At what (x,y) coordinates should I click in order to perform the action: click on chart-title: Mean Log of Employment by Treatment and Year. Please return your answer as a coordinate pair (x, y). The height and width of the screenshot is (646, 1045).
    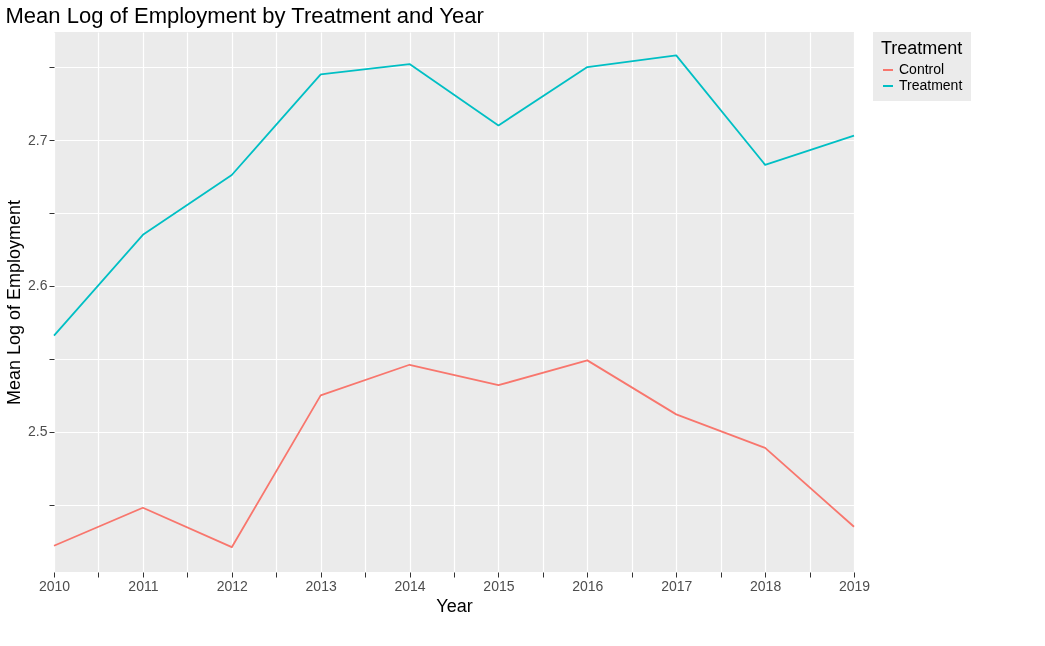
    Looking at the image, I should click on (244, 15).